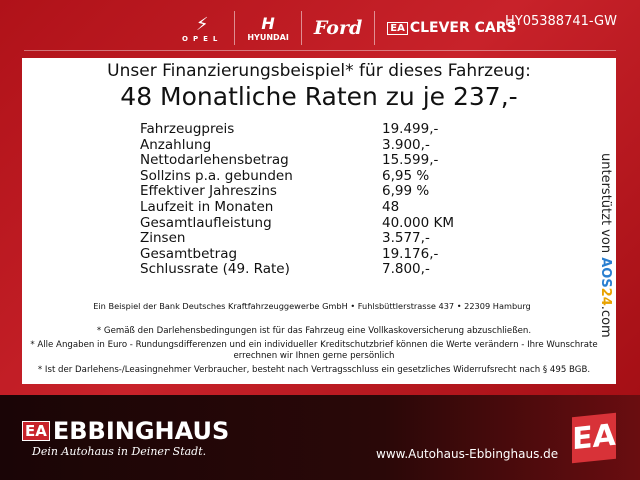  What do you see at coordinates (297, 207) in the screenshot?
I see `table-row: Laufzeit in Monaten 48` at bounding box center [297, 207].